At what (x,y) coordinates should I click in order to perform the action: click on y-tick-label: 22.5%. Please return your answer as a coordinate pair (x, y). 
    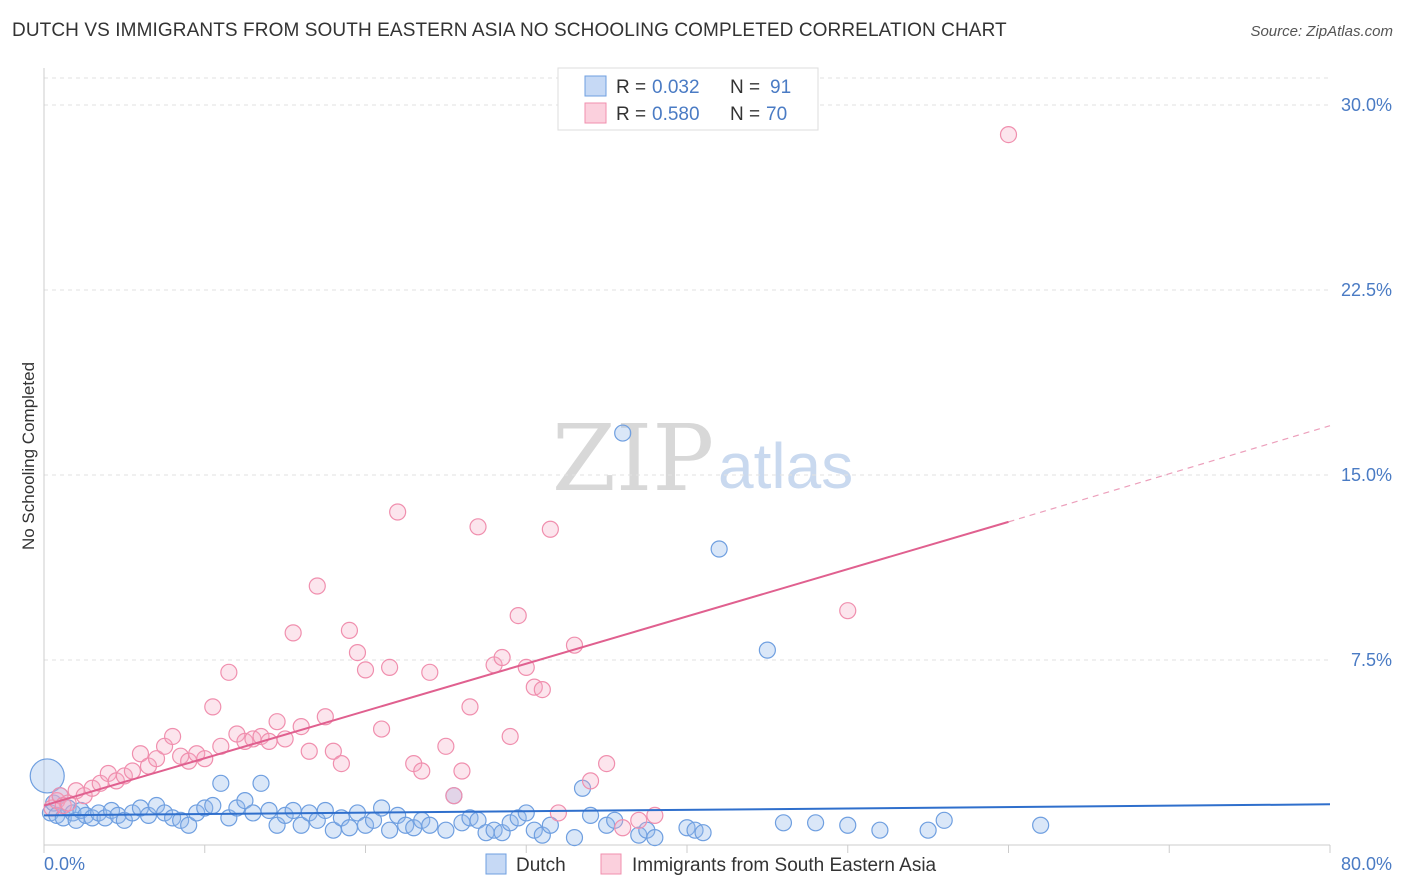
    Looking at the image, I should click on (1366, 290).